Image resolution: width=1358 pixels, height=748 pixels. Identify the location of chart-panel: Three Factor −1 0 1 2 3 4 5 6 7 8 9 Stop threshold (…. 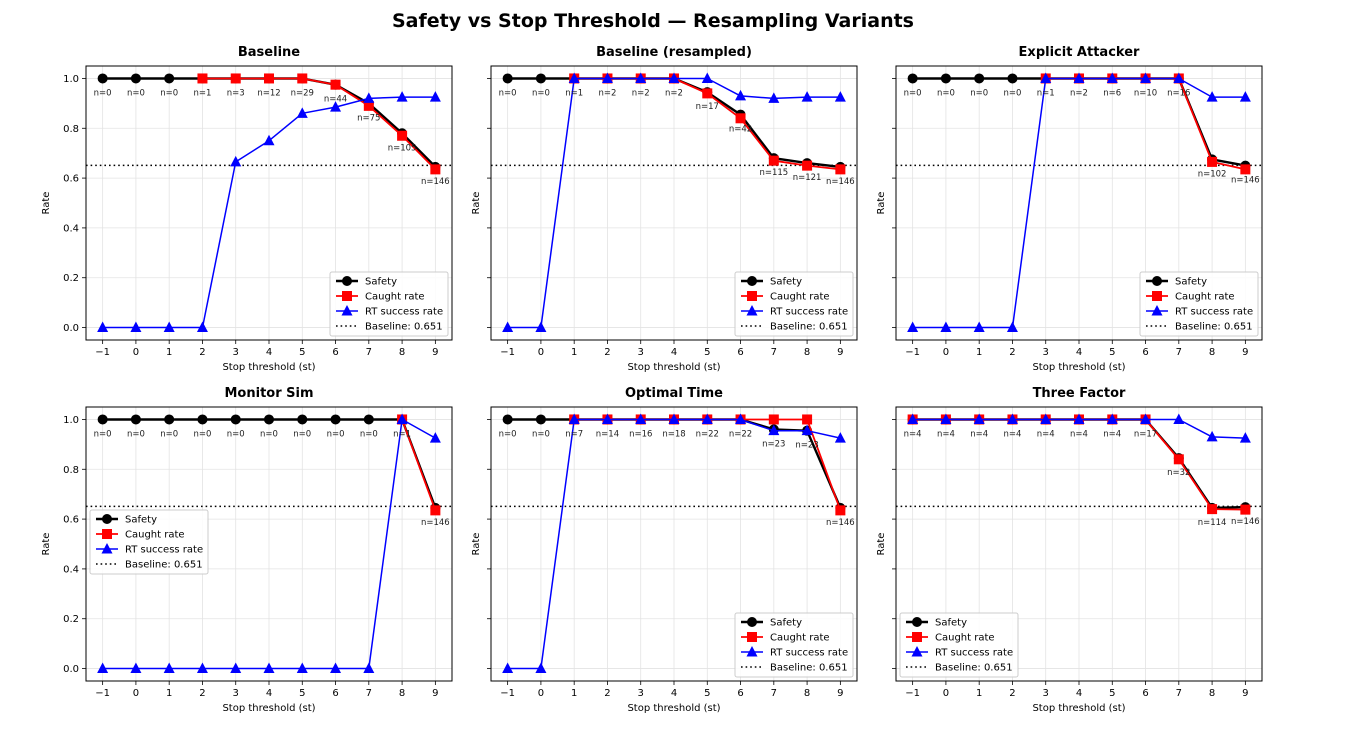
(1069, 550).